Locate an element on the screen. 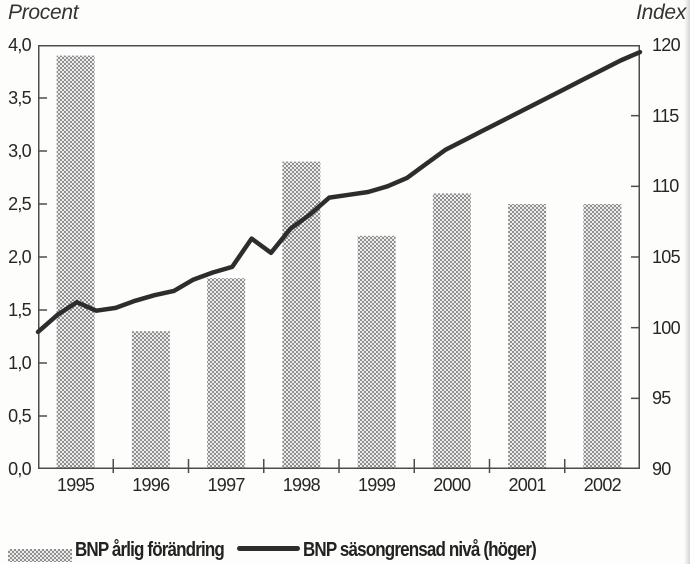 The width and height of the screenshot is (690, 564). left-axis-title: Procent is located at coordinates (43, 12).